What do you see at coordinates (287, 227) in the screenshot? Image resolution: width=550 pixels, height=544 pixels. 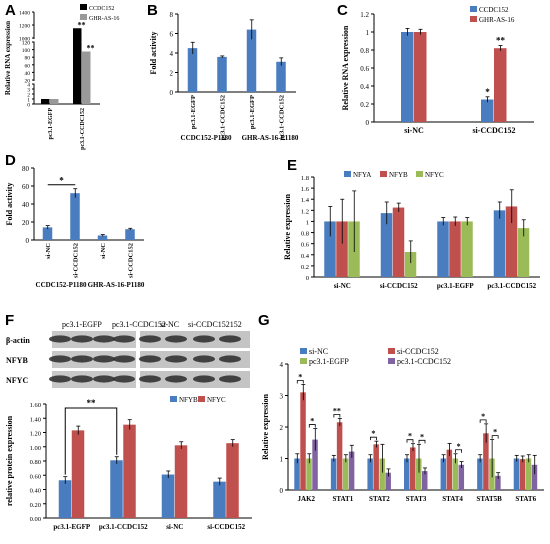 I see `y-axis-label: Relative expression` at bounding box center [287, 227].